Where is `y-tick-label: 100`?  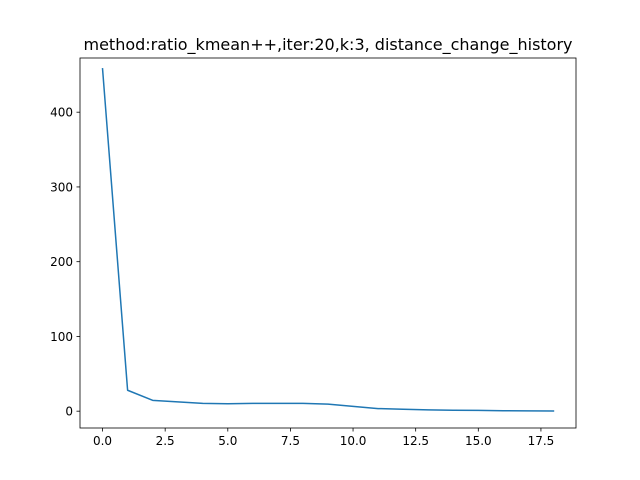
y-tick-label: 100 is located at coordinates (61, 337).